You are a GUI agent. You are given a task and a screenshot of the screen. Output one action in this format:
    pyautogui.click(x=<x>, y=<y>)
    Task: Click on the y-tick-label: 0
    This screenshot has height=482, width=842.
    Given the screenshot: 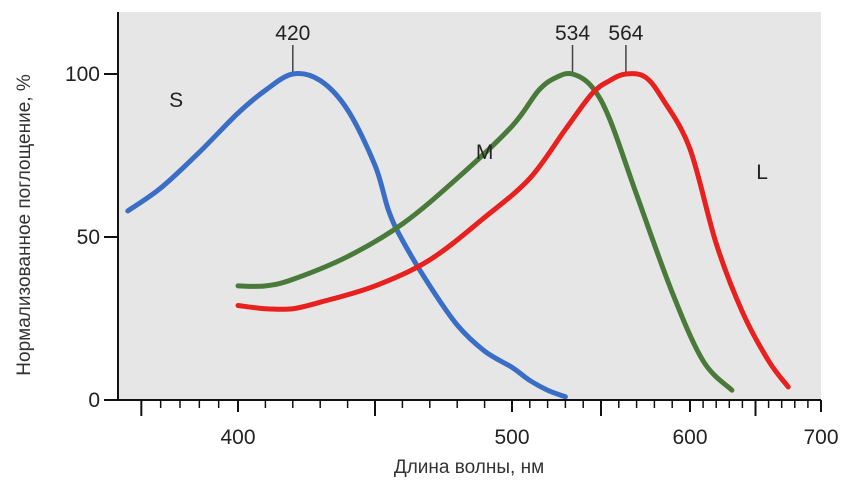 What is the action you would take?
    pyautogui.click(x=94, y=400)
    